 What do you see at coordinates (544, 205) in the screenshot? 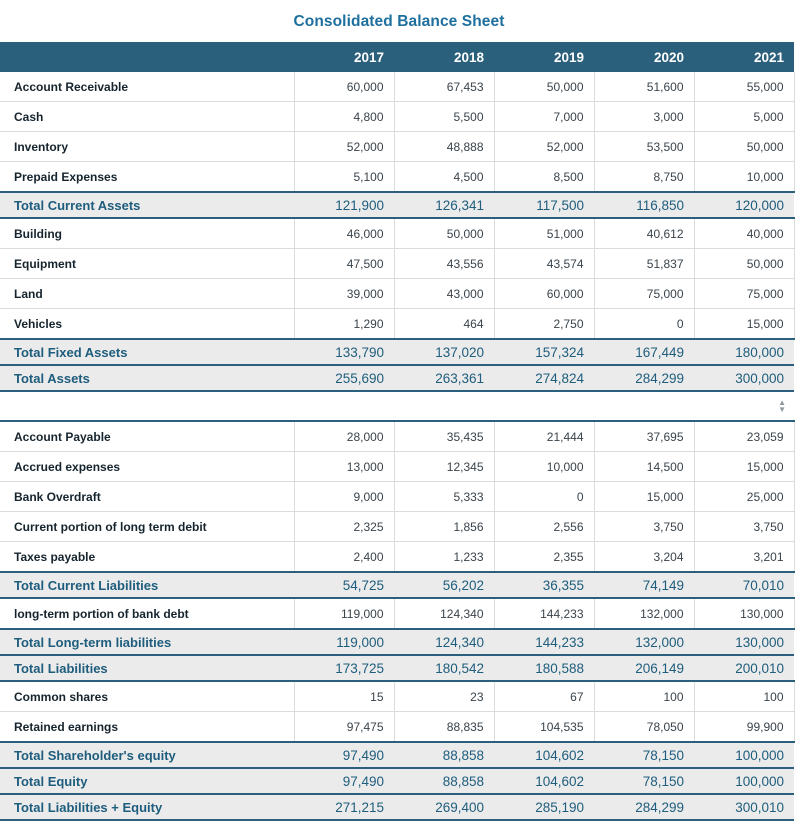
I see `cell-value: 117,500` at bounding box center [544, 205].